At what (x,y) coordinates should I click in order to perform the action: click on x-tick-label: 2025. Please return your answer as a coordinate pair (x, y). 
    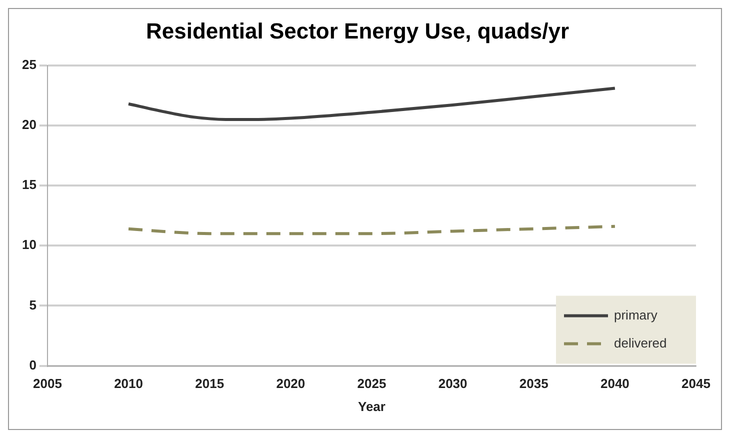
    Looking at the image, I should click on (371, 384).